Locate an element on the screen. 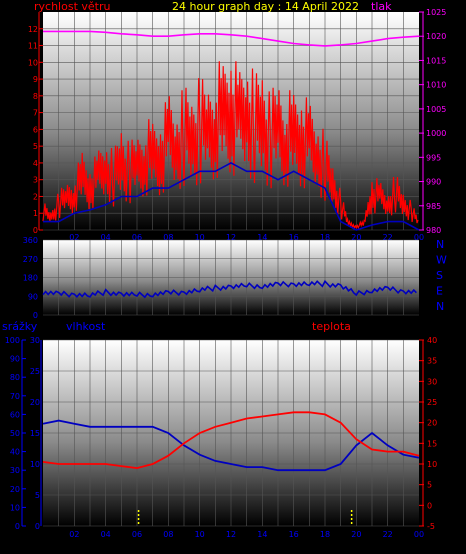 This screenshot has width=466, height=554. precip-tick-label: 0 is located at coordinates (17, 526).